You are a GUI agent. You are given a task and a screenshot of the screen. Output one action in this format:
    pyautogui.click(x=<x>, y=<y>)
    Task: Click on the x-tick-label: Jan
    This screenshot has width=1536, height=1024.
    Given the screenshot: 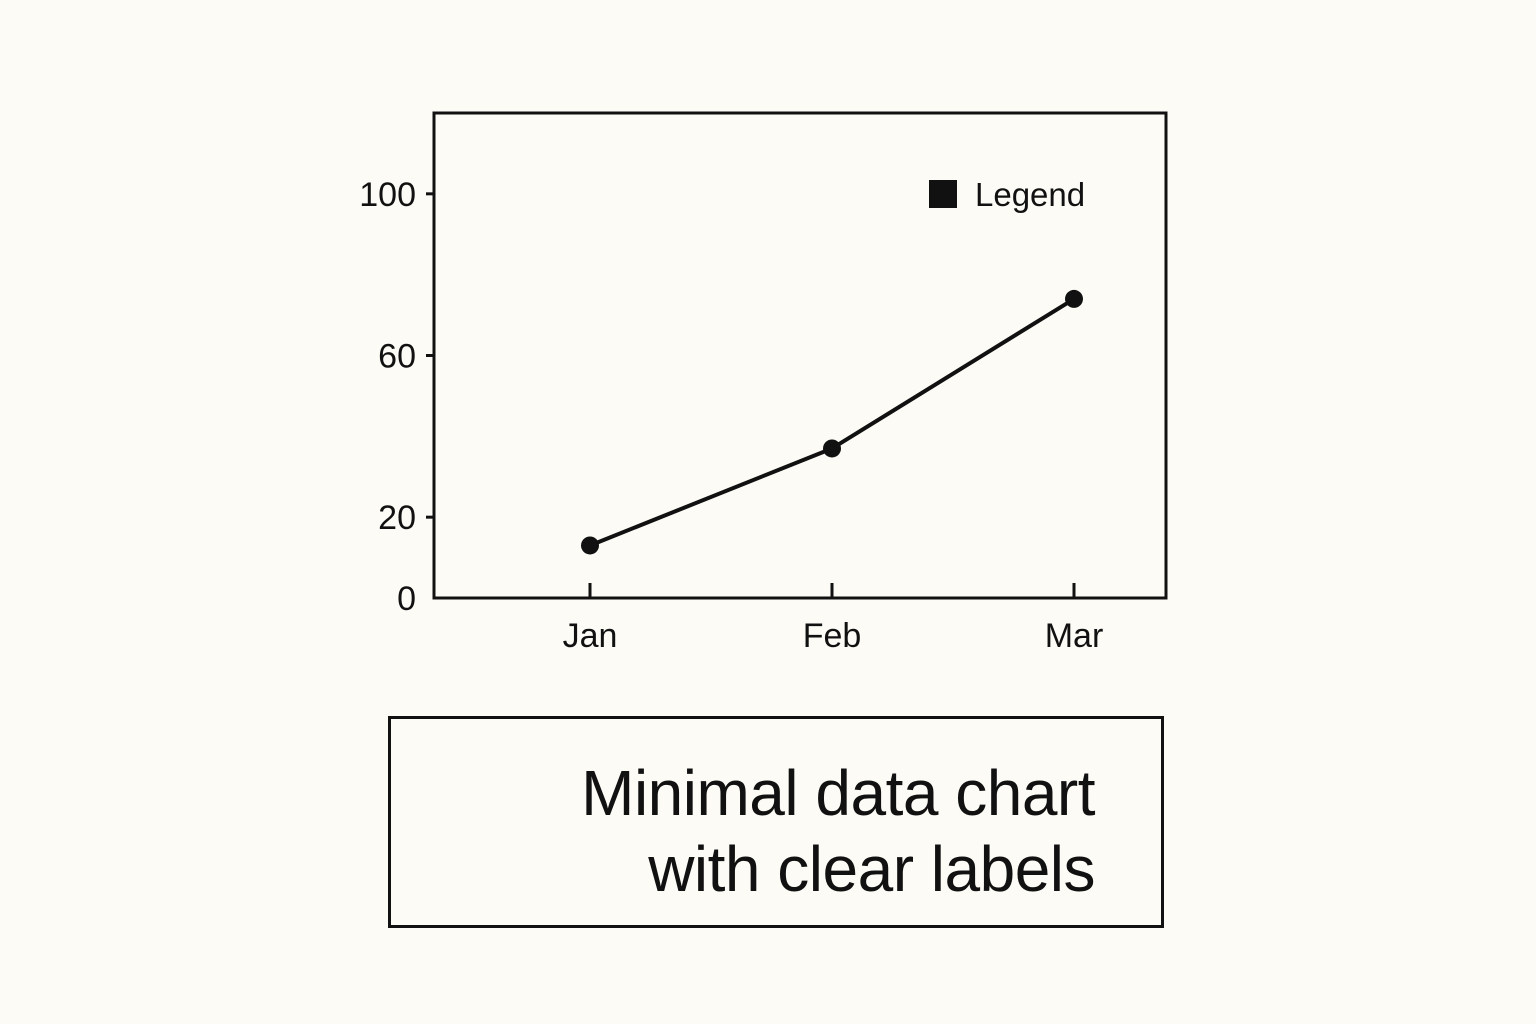 What is the action you would take?
    pyautogui.click(x=590, y=636)
    